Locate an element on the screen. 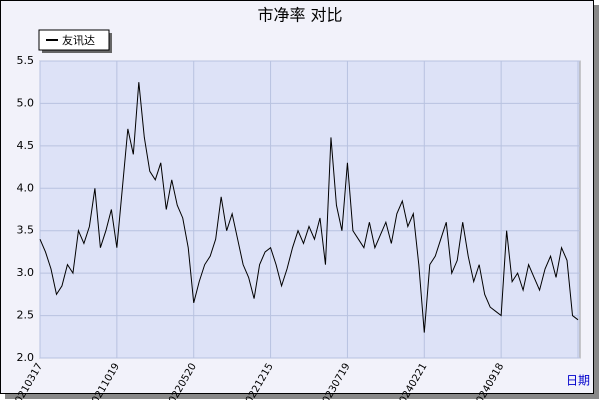  x-axis-label: 日期 is located at coordinates (578, 381).